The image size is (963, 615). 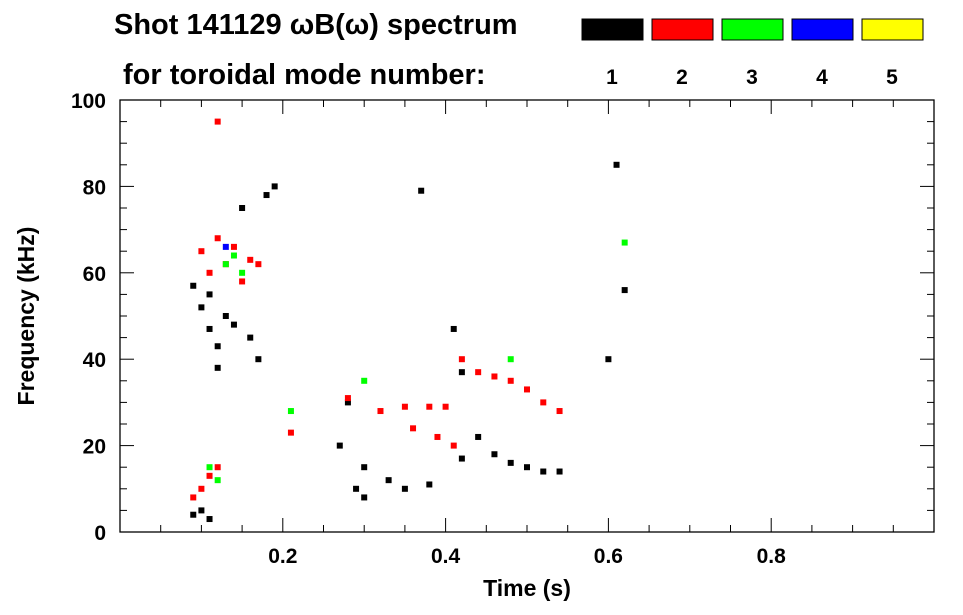 I want to click on y-tick-label: 0, so click(x=100, y=533).